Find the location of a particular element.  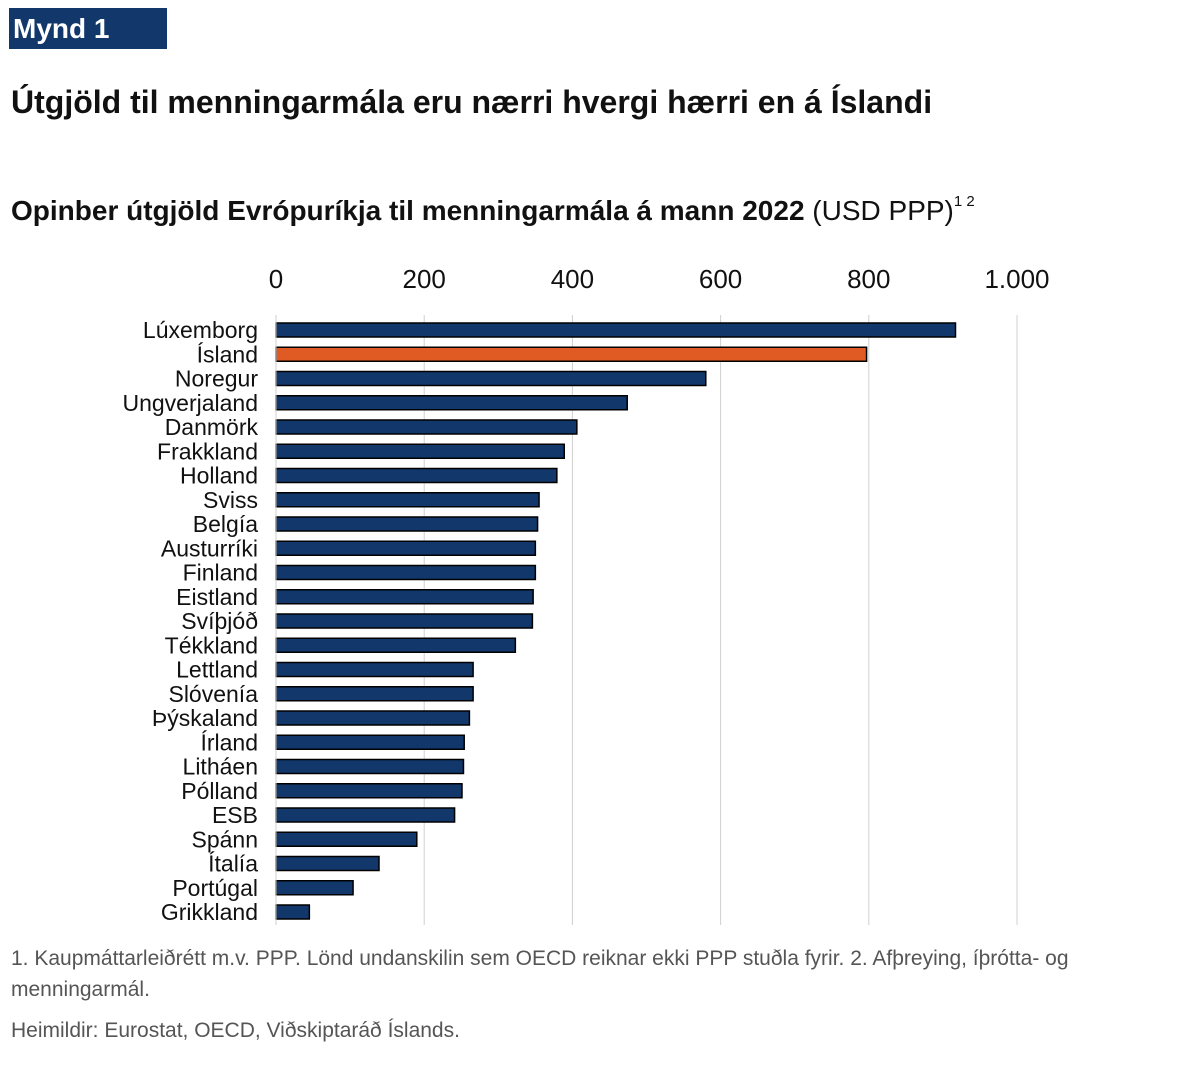

category-label: Lúxemborg is located at coordinates (200, 330).